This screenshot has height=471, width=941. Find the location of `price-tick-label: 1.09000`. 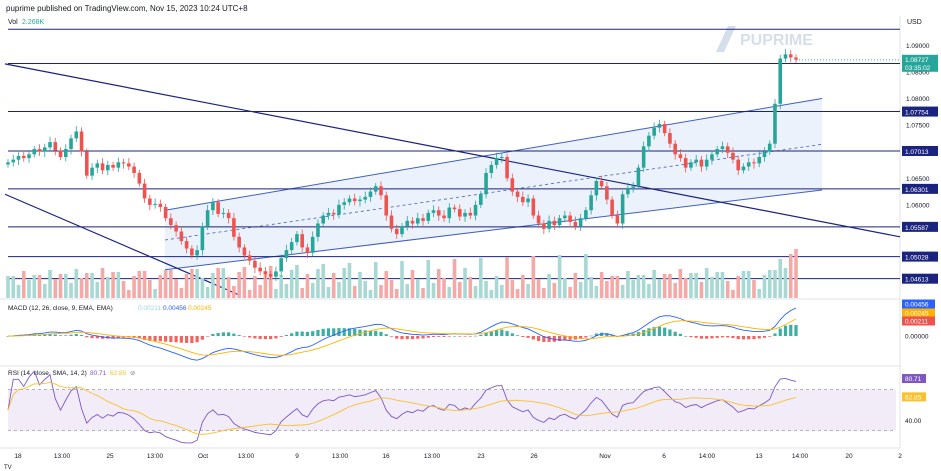

price-tick-label: 1.09000 is located at coordinates (918, 46).